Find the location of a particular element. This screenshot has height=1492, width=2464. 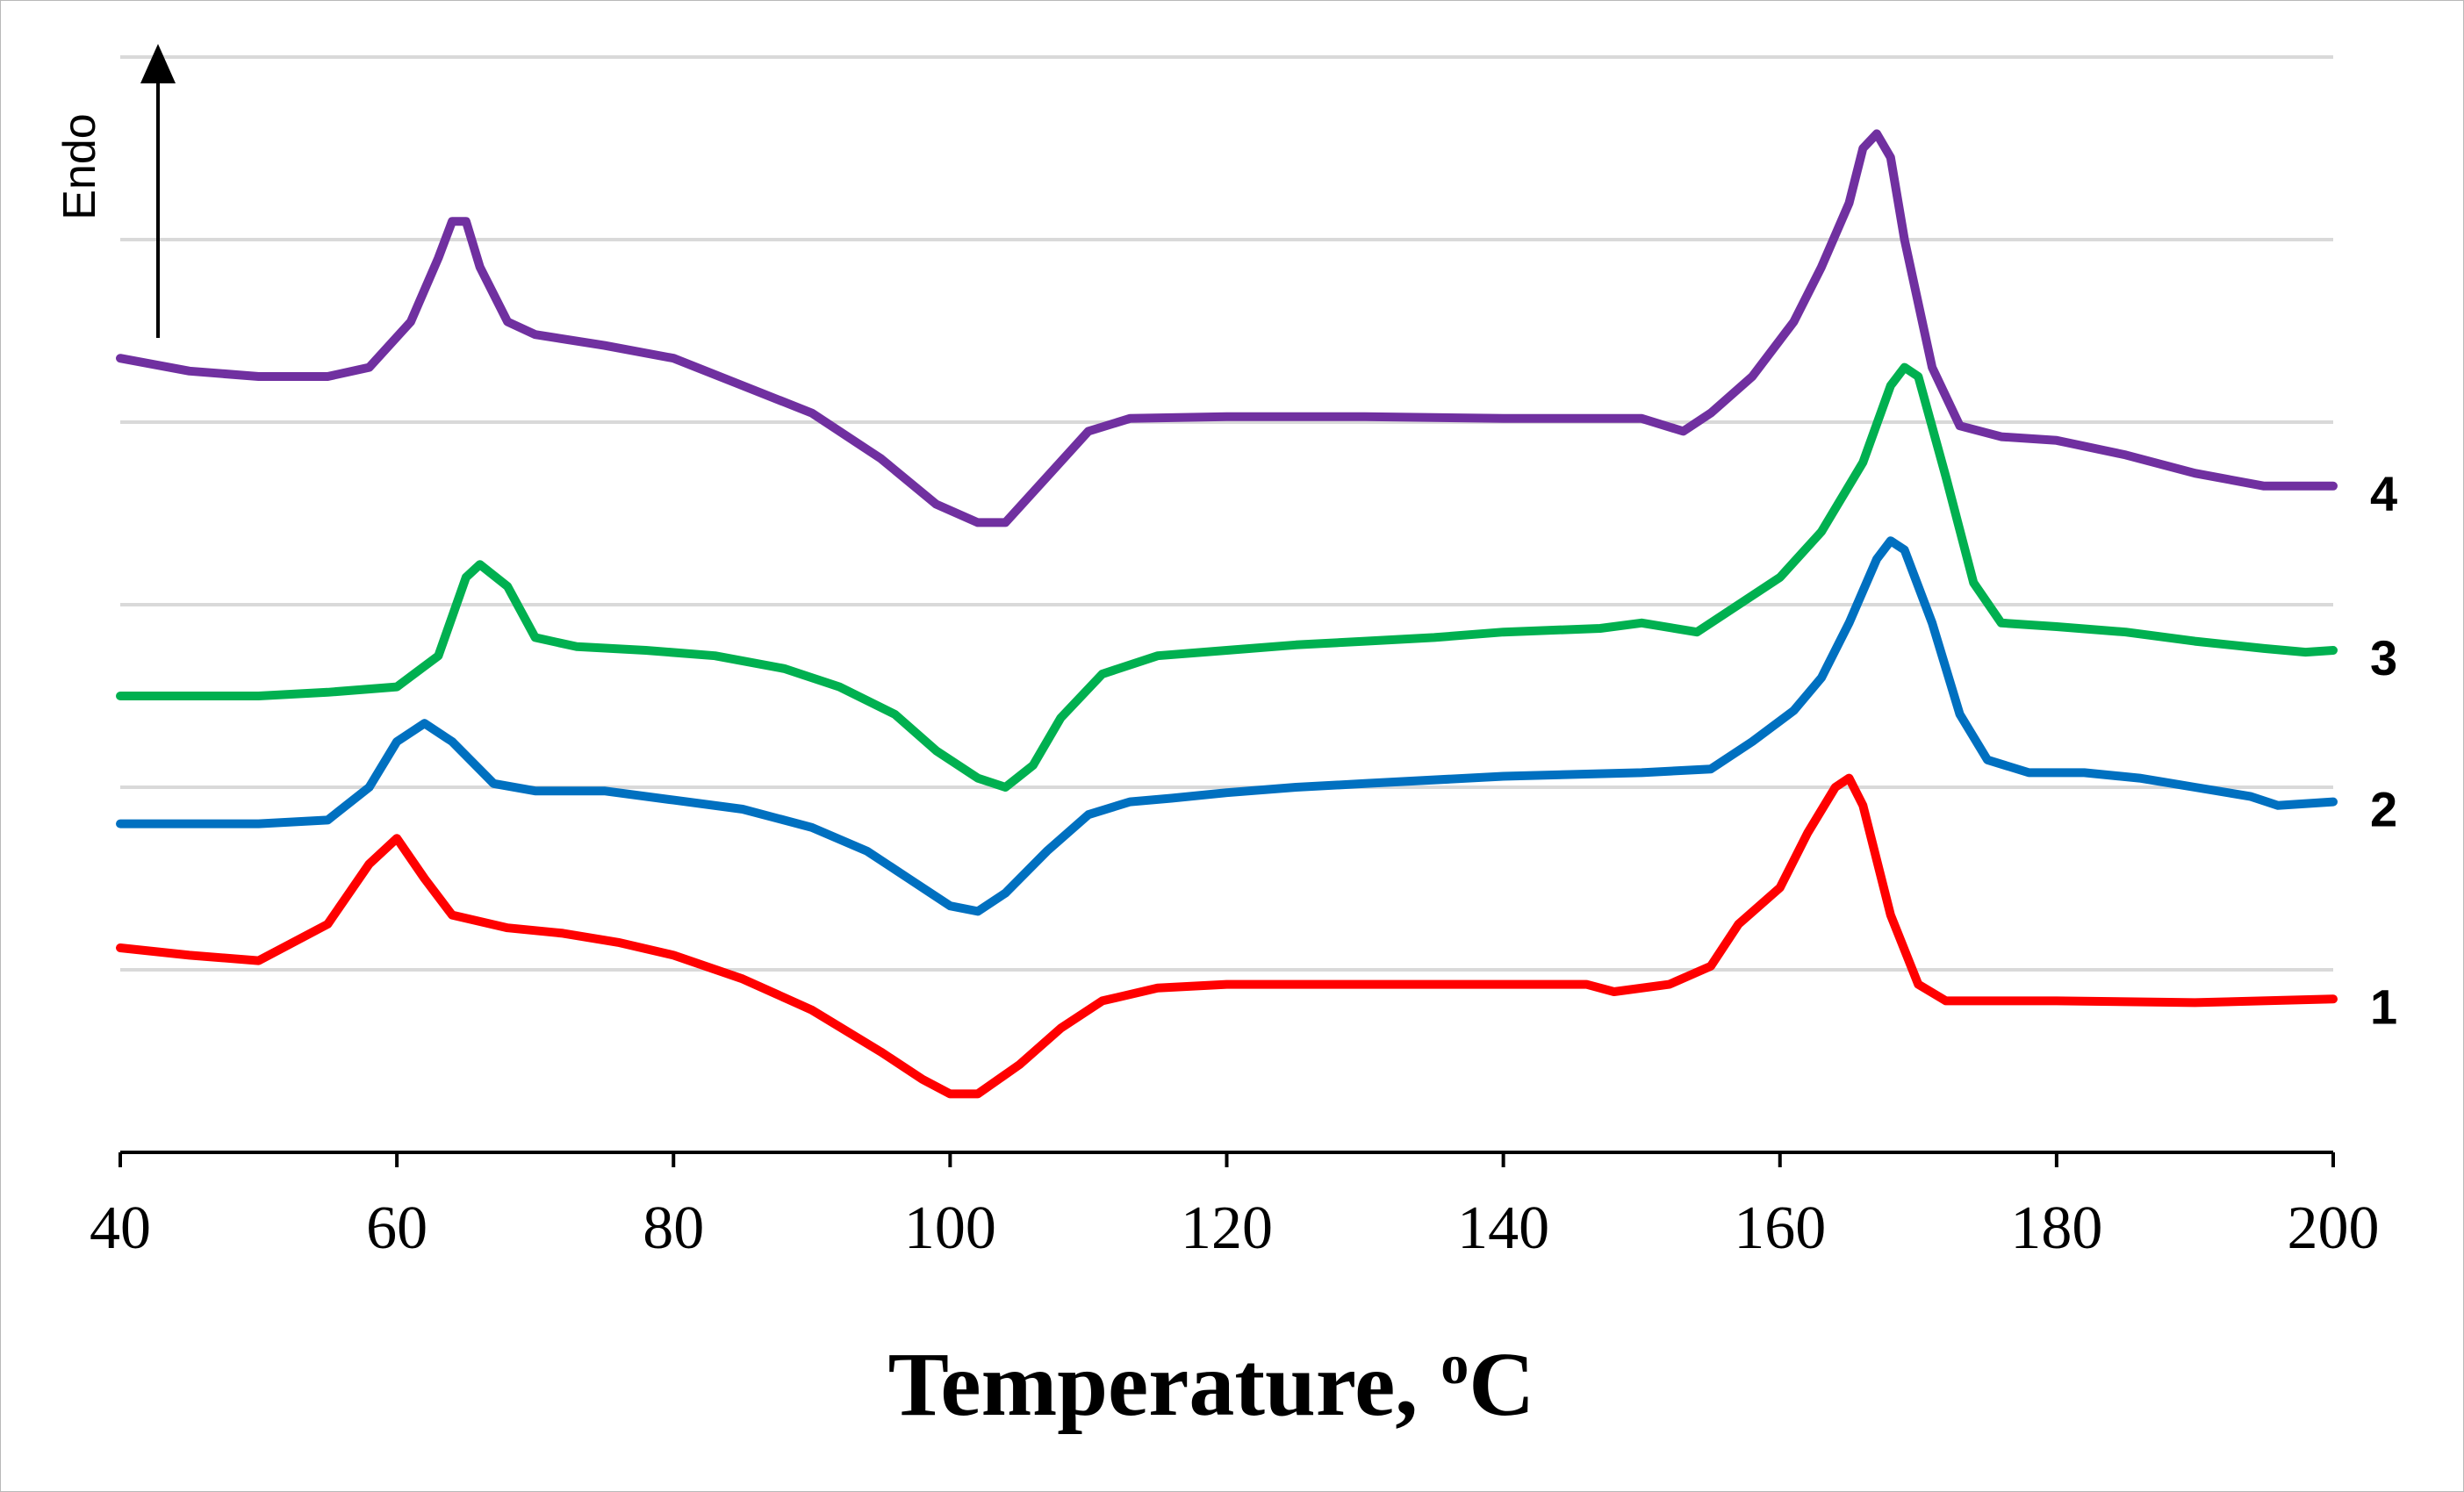

x-tick-label: 60 is located at coordinates (396, 1228).